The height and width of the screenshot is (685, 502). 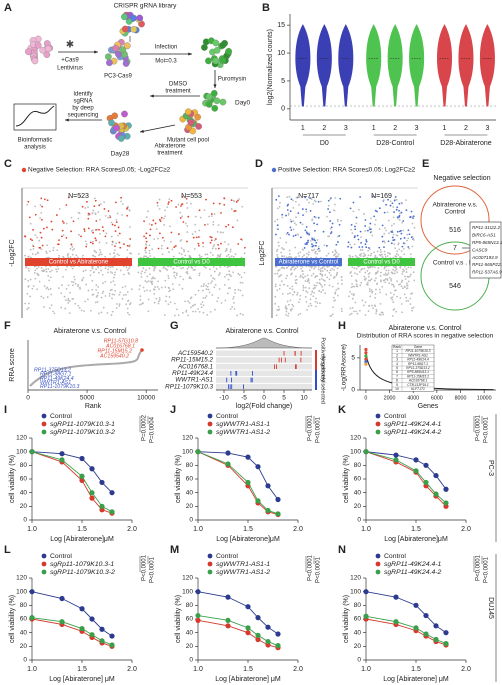 I want to click on label: Mutant cell pool, so click(x=188, y=141).